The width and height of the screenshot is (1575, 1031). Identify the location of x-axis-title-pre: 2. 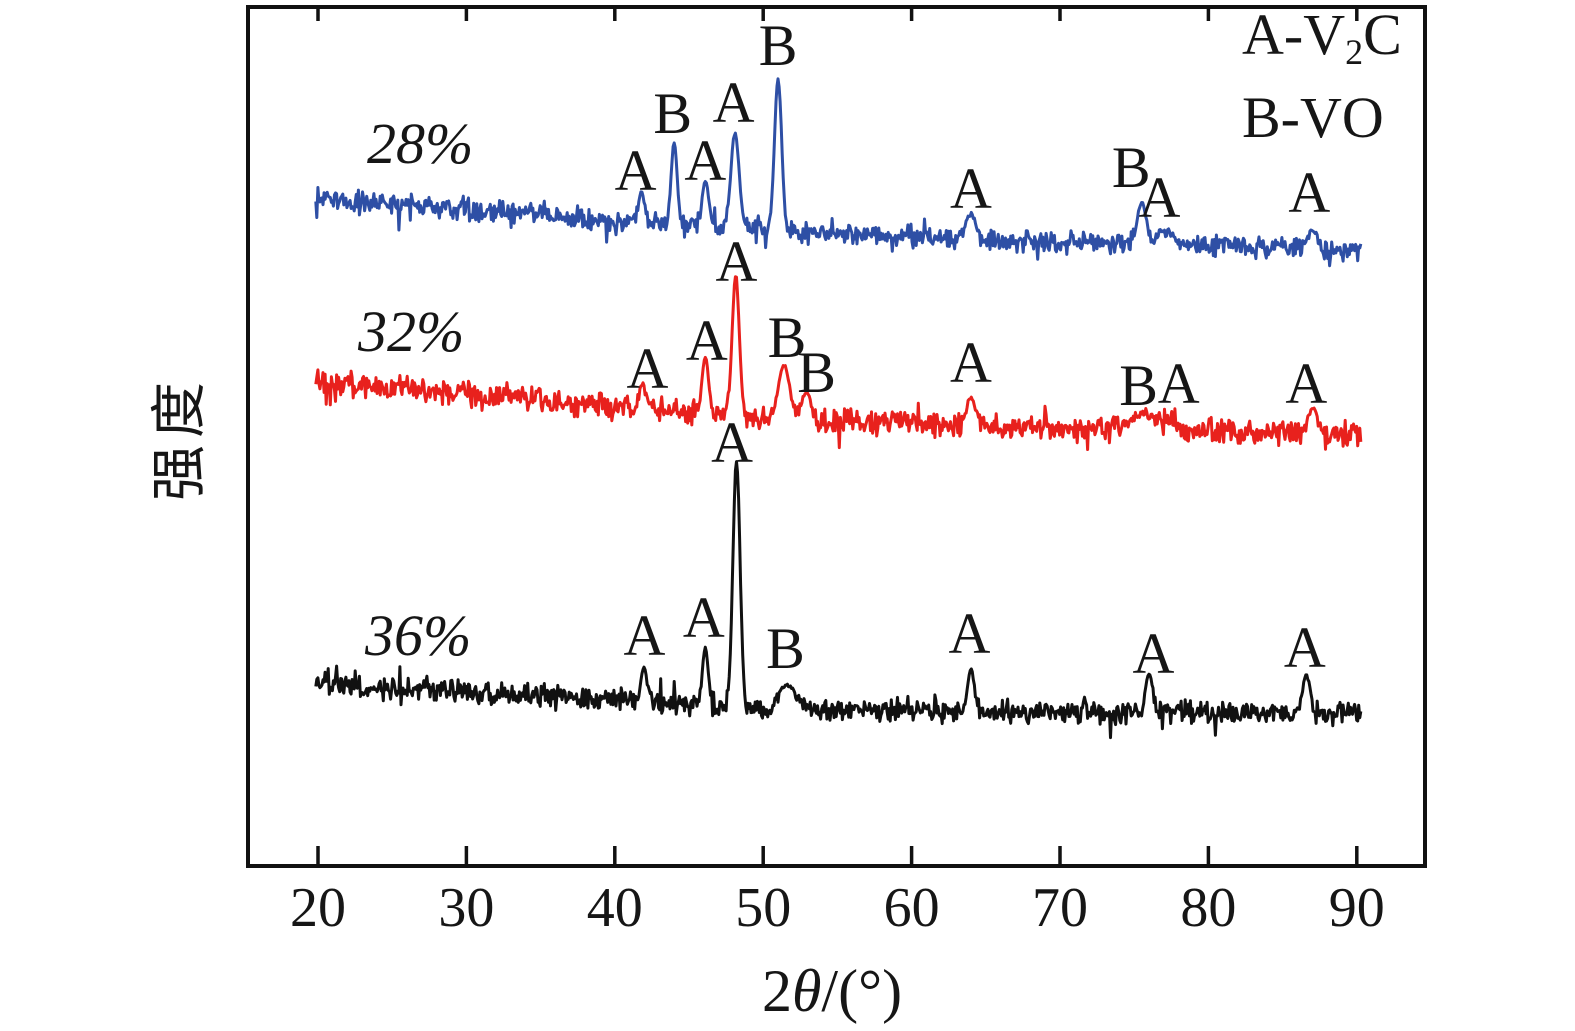
(776, 991).